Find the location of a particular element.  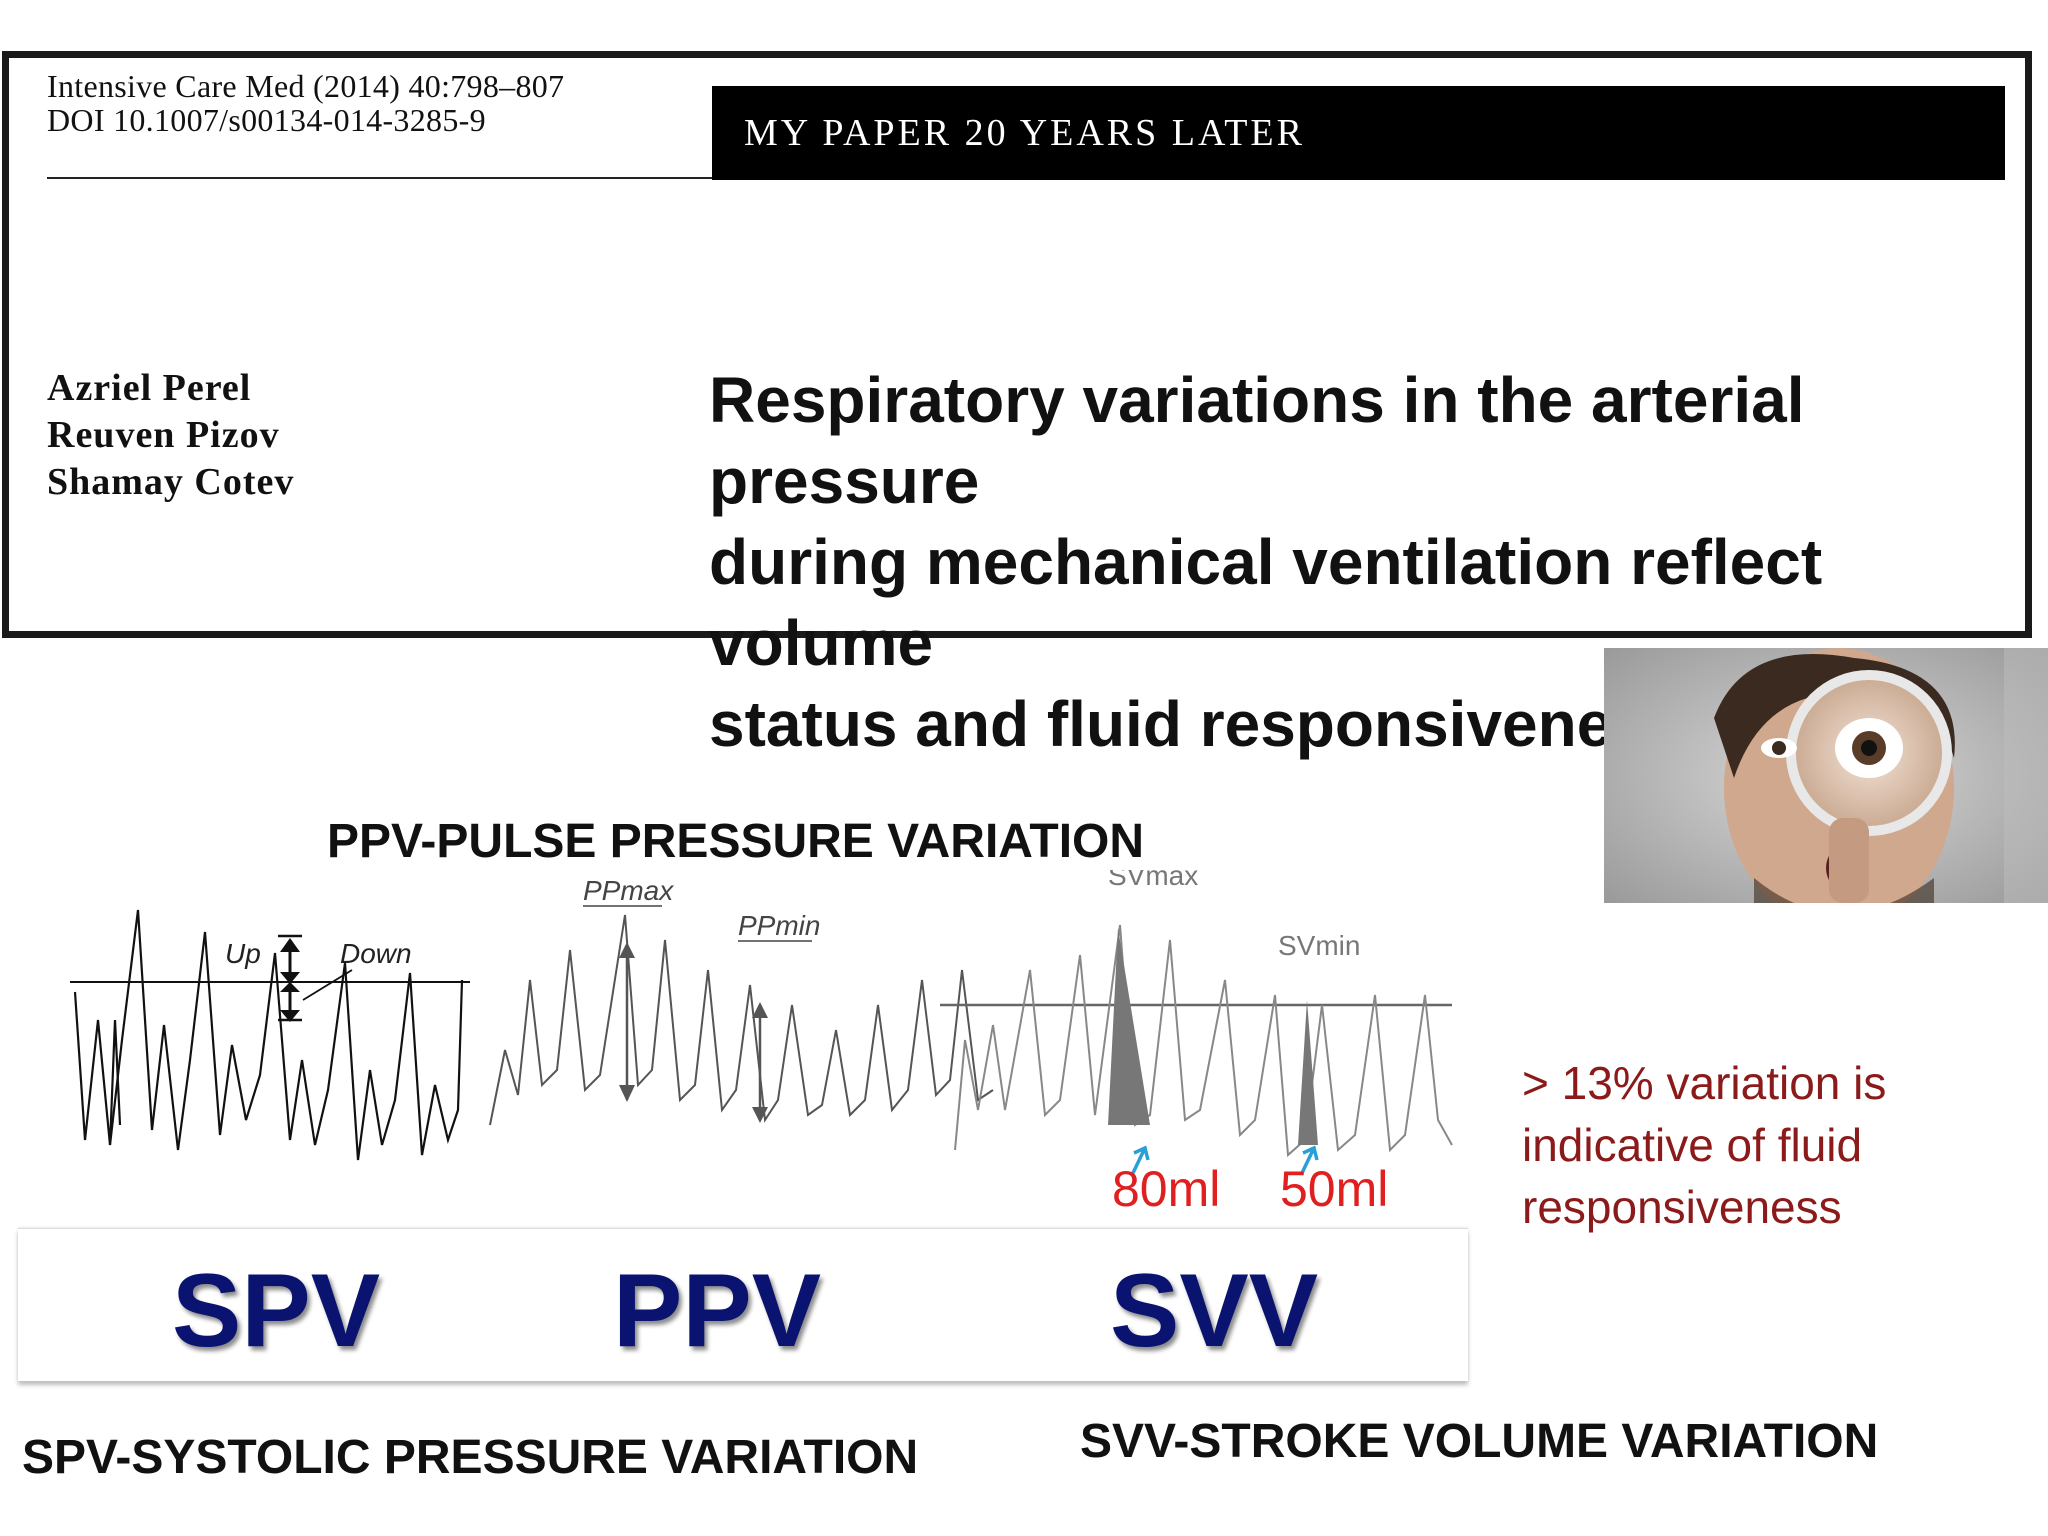

journal-citation: Intensive Care Med (2014) 40:798–807 is located at coordinates (306, 86).